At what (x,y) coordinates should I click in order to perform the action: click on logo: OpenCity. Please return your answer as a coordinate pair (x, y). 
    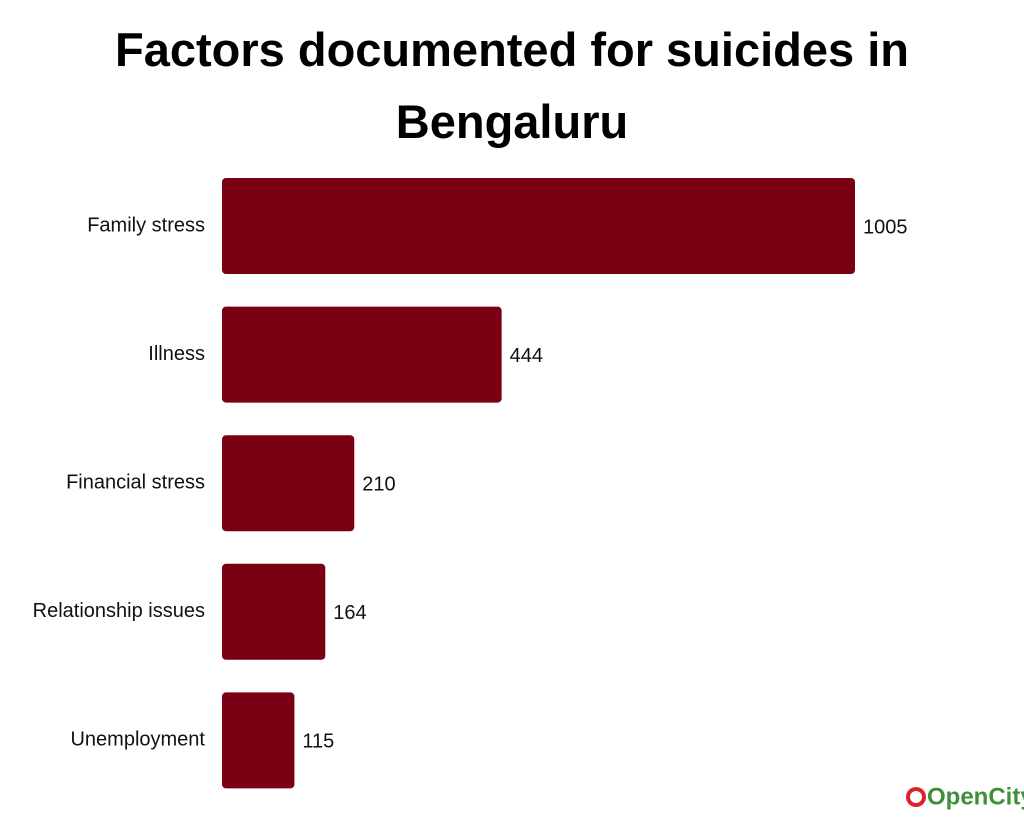
    Looking at the image, I should click on (975, 796).